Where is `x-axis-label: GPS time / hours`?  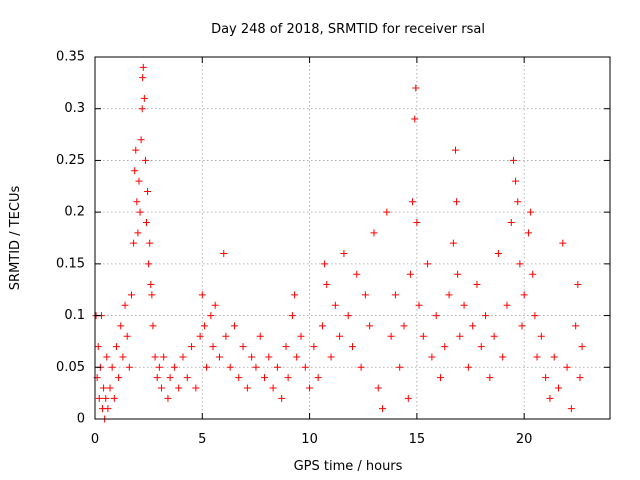 x-axis-label: GPS time / hours is located at coordinates (348, 466).